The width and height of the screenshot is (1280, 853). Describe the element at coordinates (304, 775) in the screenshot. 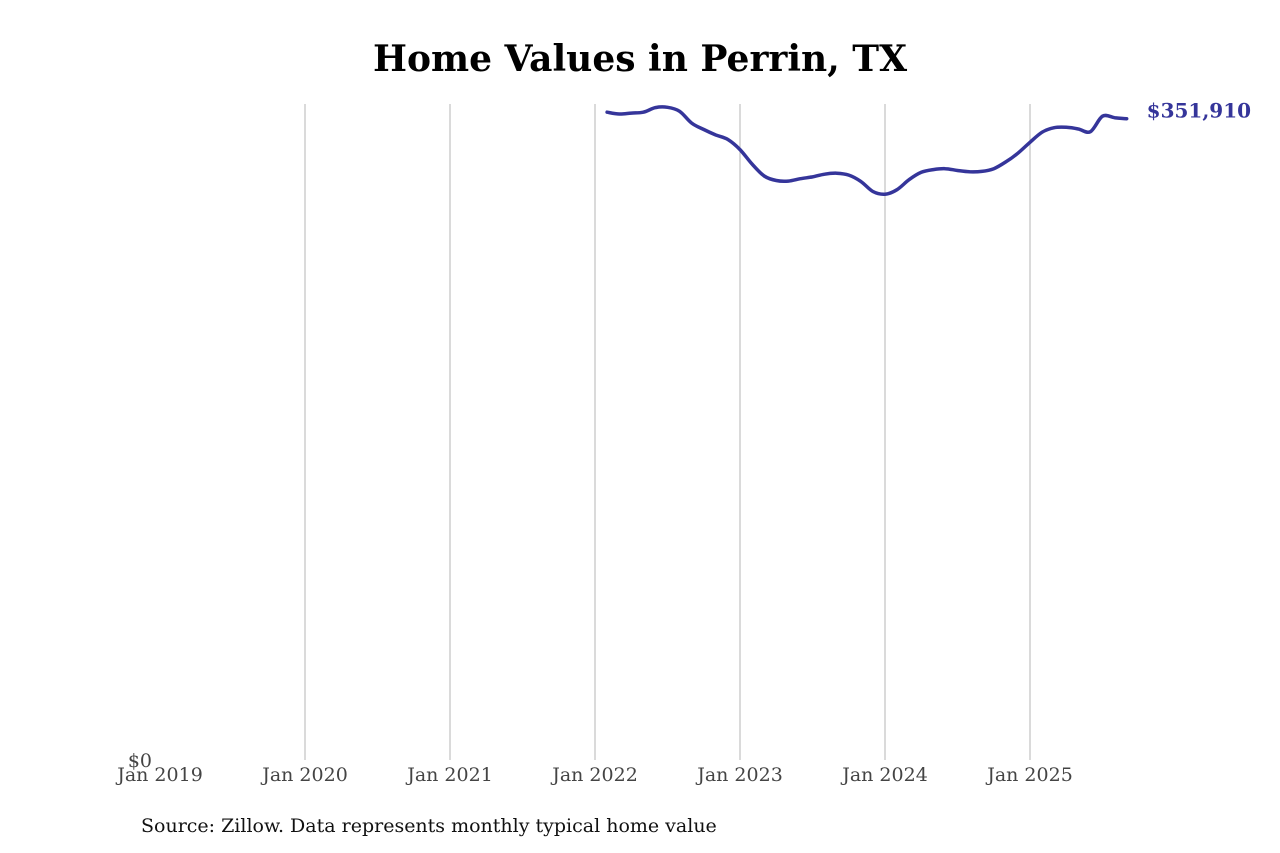

I see `x-tick-label: Jan 2020` at that location.